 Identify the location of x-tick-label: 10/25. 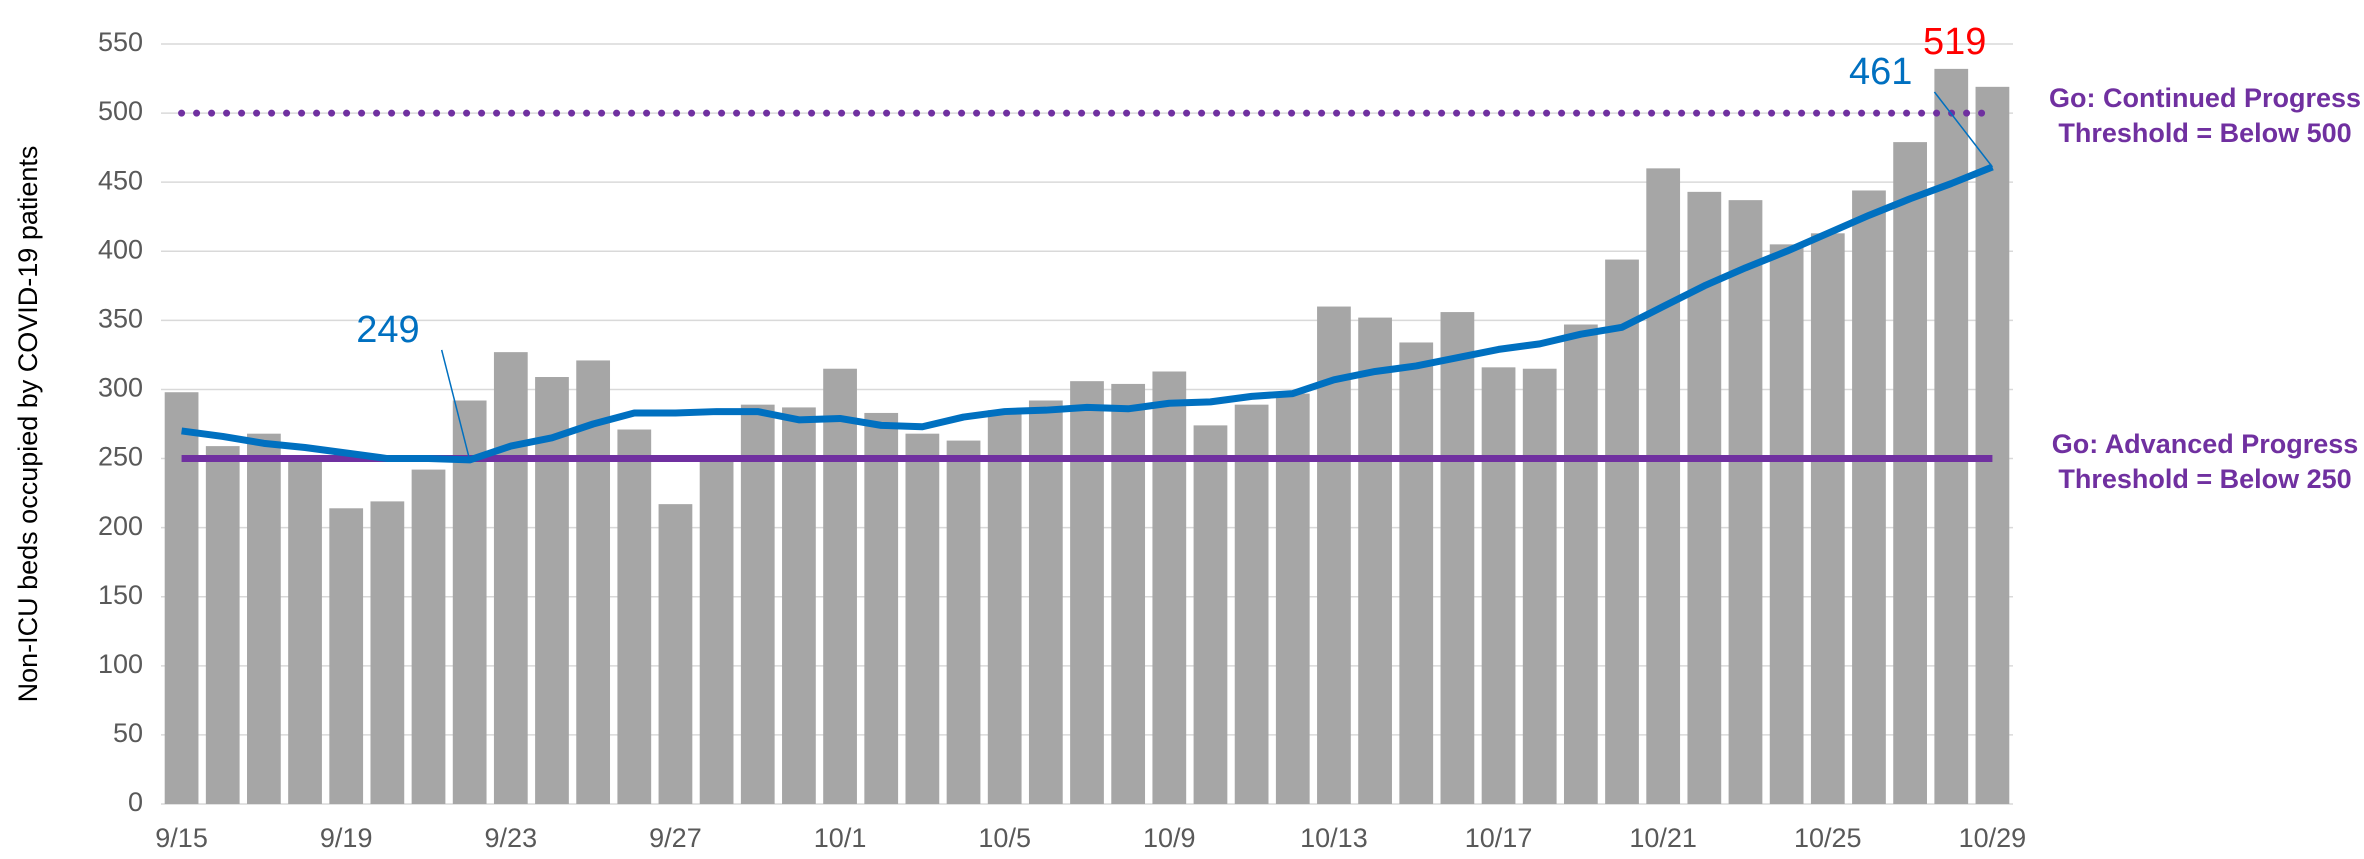
(1828, 838).